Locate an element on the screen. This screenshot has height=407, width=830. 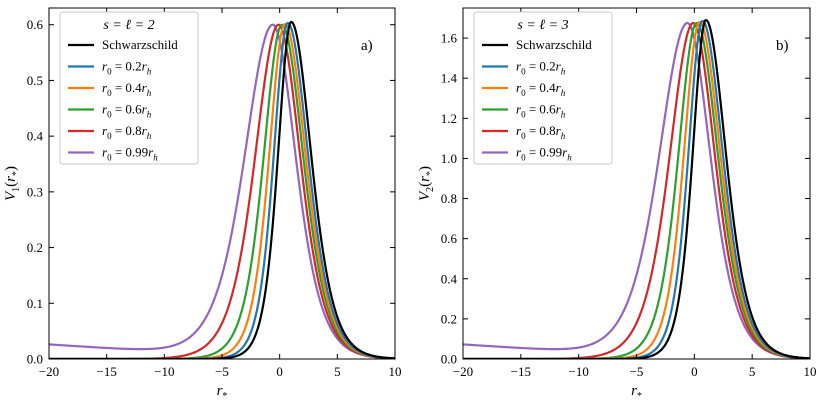
y-tick-label: 1.6 is located at coordinates (449, 38).